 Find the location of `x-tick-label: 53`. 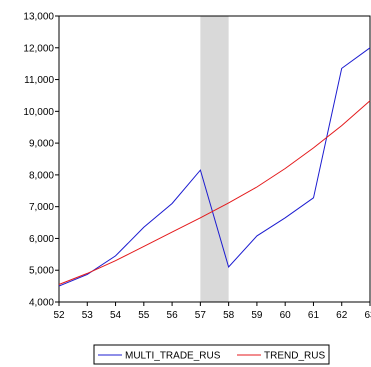

x-tick-label: 53 is located at coordinates (88, 315).